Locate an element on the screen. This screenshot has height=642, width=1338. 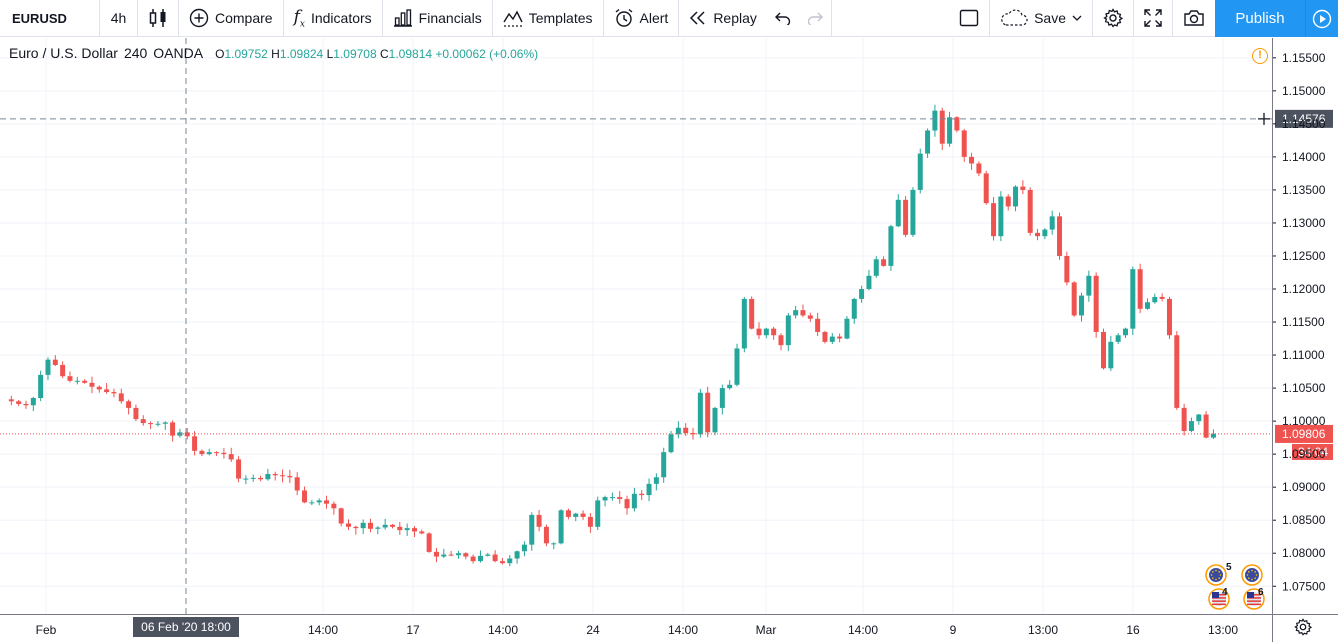
symbol-search-button: EURUSD is located at coordinates (50, 18).